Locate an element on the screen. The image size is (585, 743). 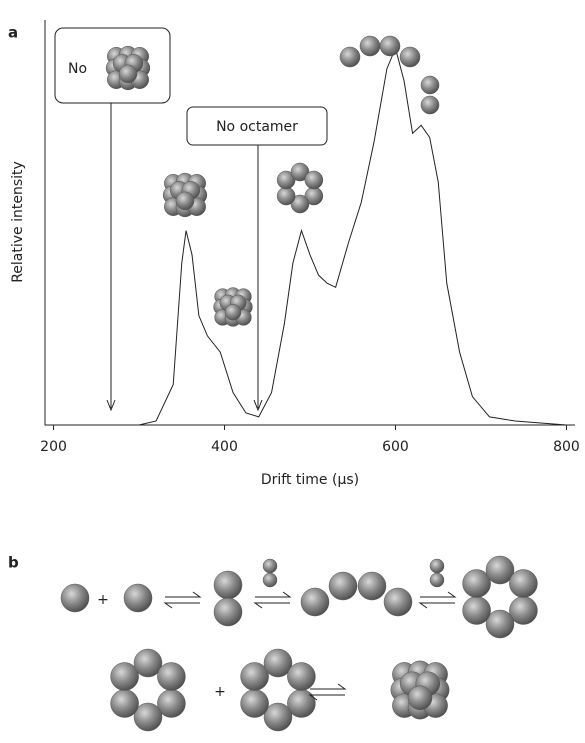
arrows is located at coordinates (184, 257).